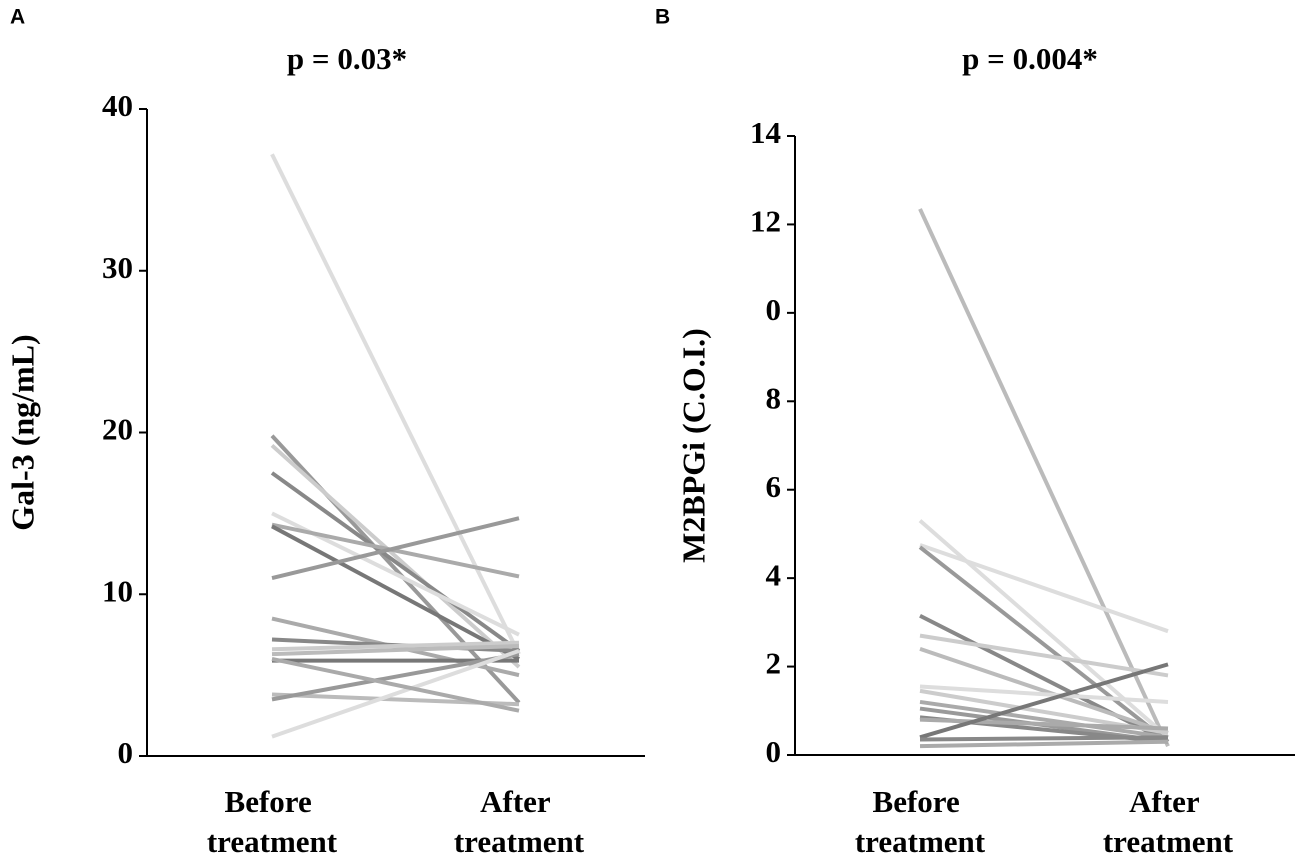 The height and width of the screenshot is (859, 1299). I want to click on y-tick-label: 30, so click(117, 267).